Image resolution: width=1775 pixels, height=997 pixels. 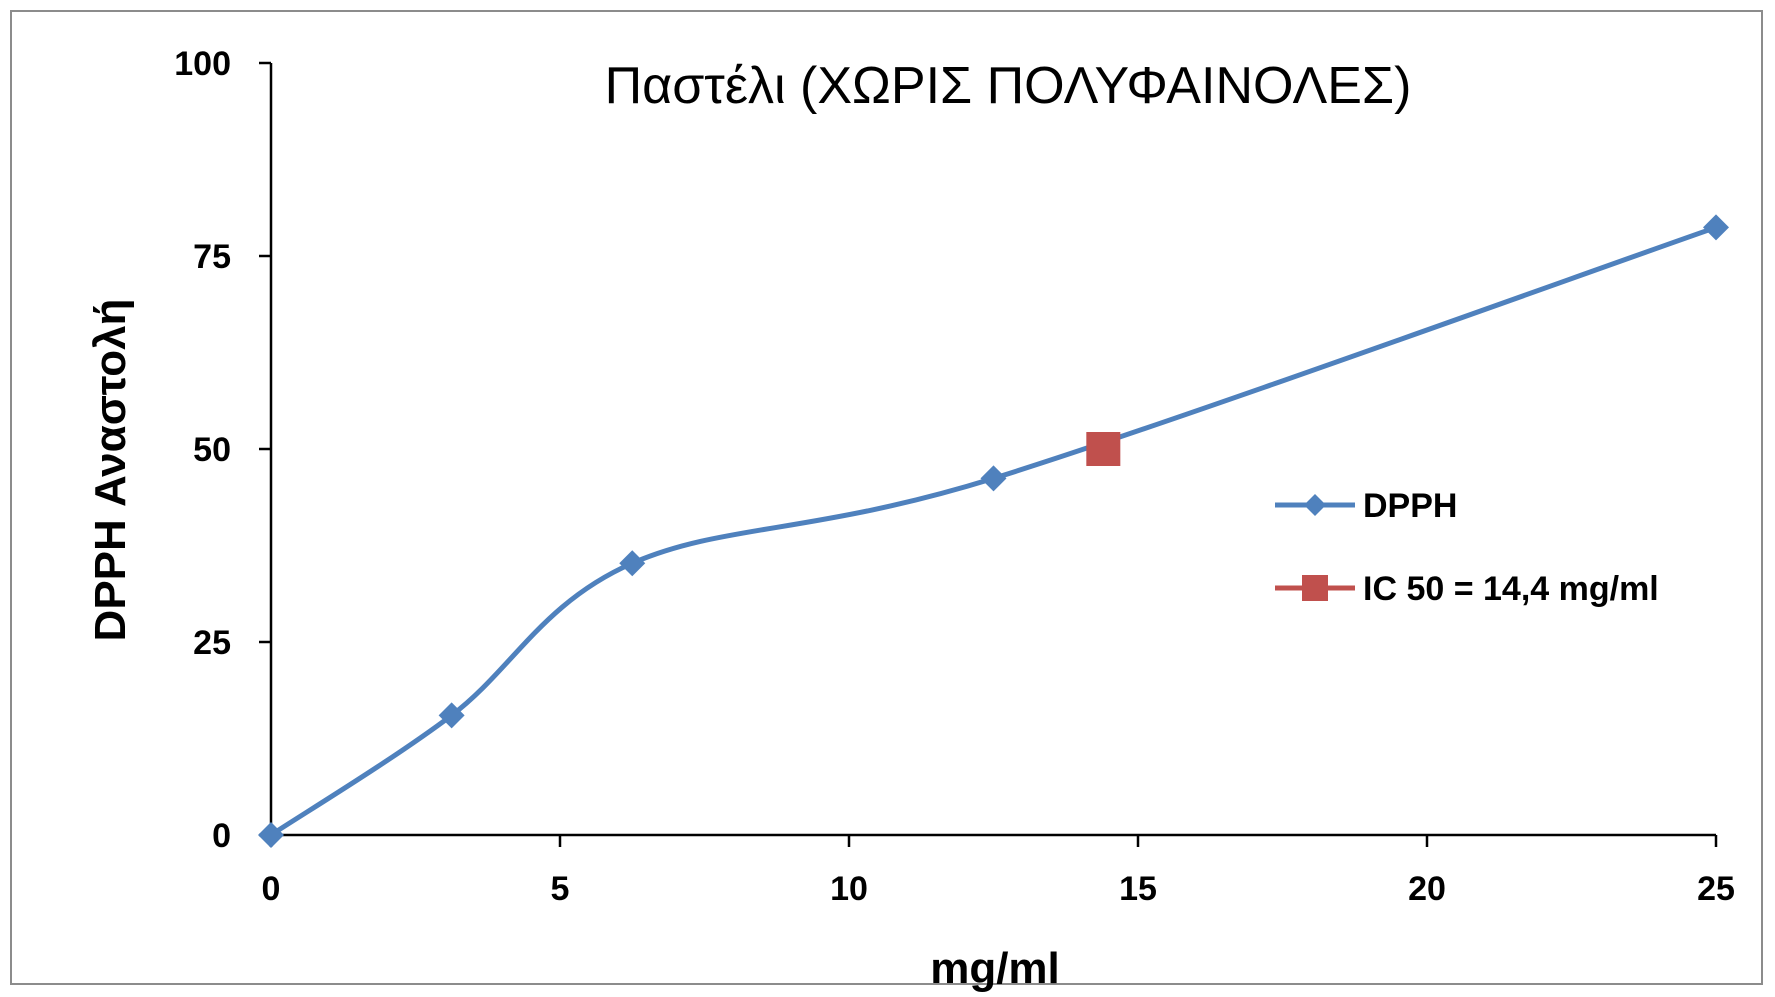 I want to click on x-tick-label: 20, so click(x=1427, y=889).